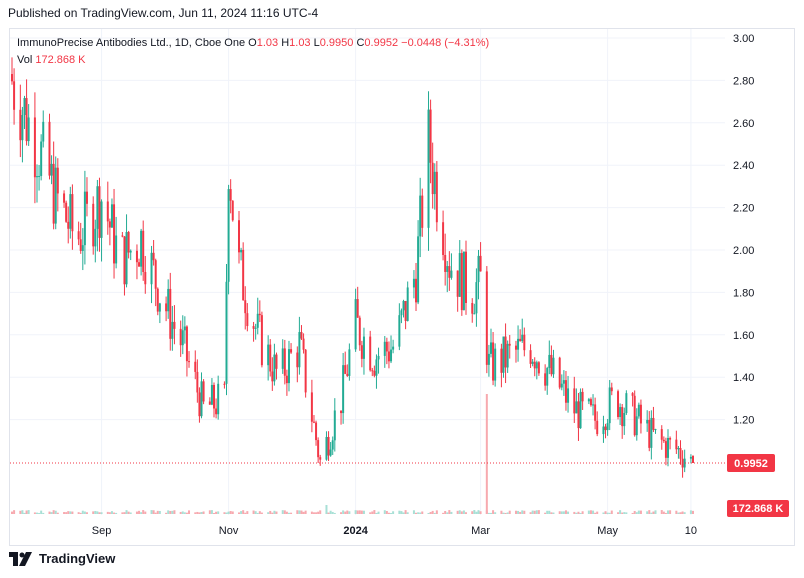  I want to click on y-tick-label: 3.00, so click(743, 39).